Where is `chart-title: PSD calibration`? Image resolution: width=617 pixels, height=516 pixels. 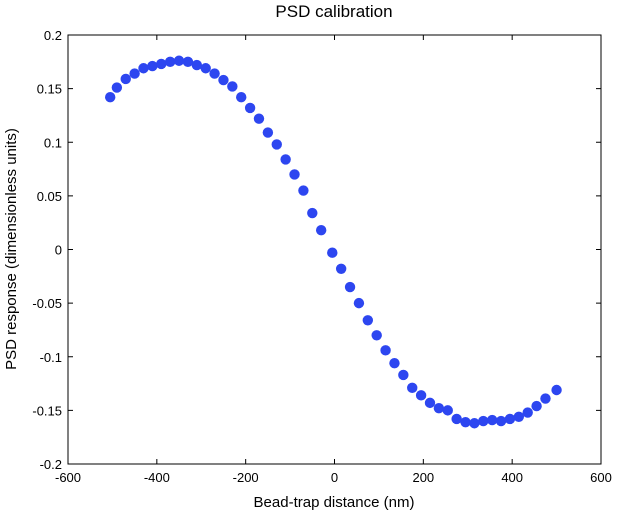 chart-title: PSD calibration is located at coordinates (333, 11).